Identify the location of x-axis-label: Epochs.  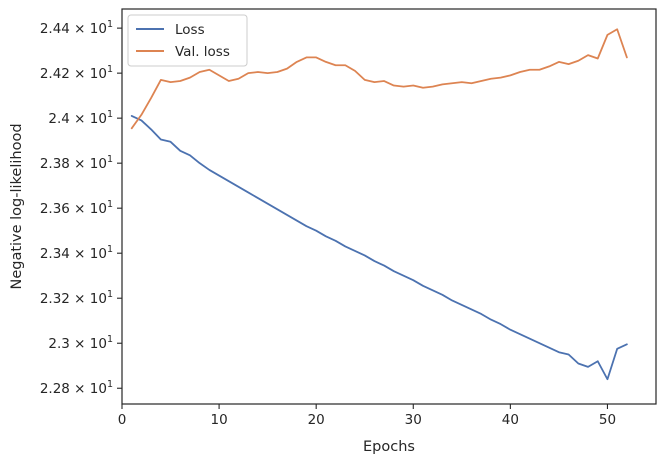
(389, 447).